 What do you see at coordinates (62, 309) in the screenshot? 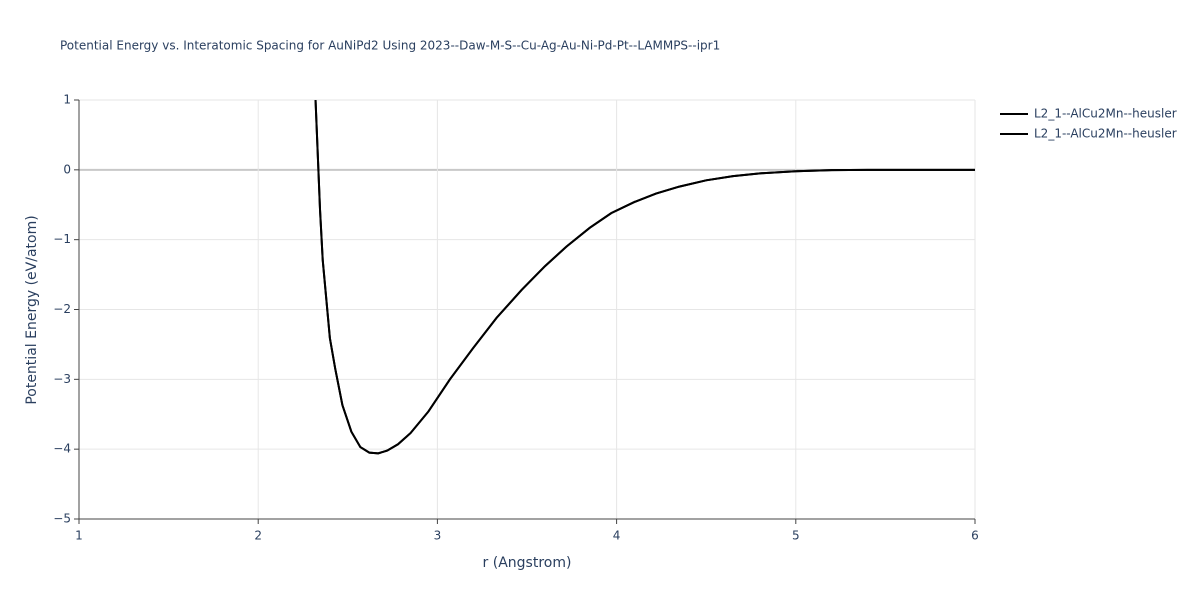
I see `y-tick-label: −2` at bounding box center [62, 309].